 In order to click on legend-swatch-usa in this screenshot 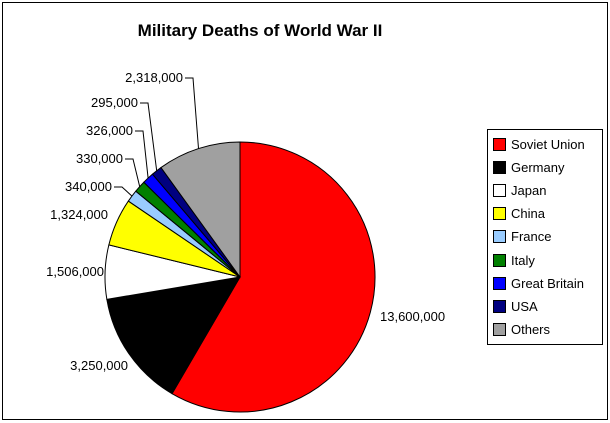, I will do `click(499, 306)`.